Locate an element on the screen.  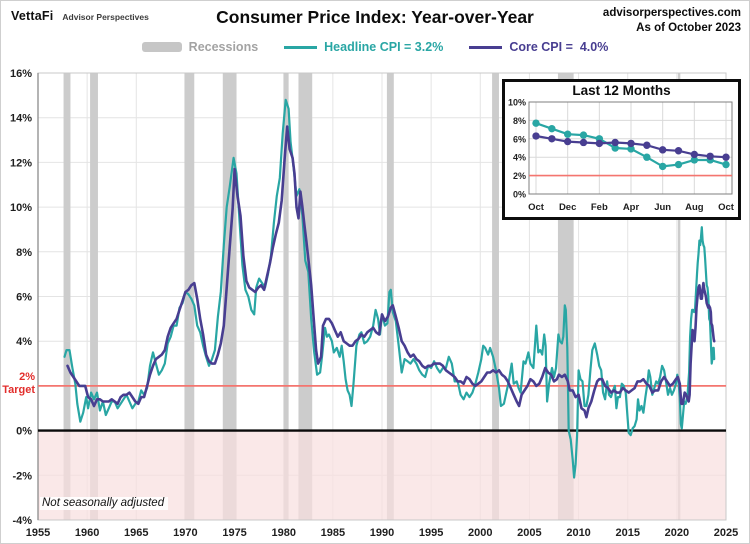
svg-text: 1955 is located at coordinates (38, 533).